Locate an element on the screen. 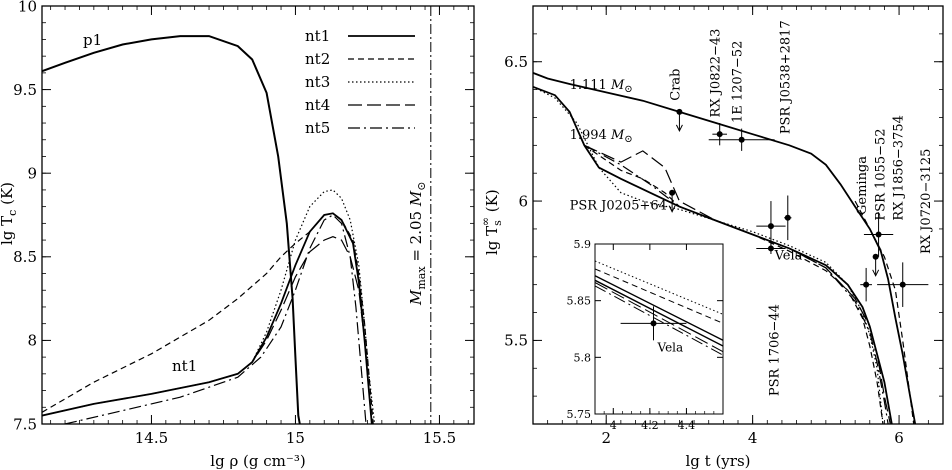 This screenshot has height=470, width=952. inset-chart: 4 4.2 4.4 5.75 5.8 5.85 5.9 Vela is located at coordinates (645, 335).